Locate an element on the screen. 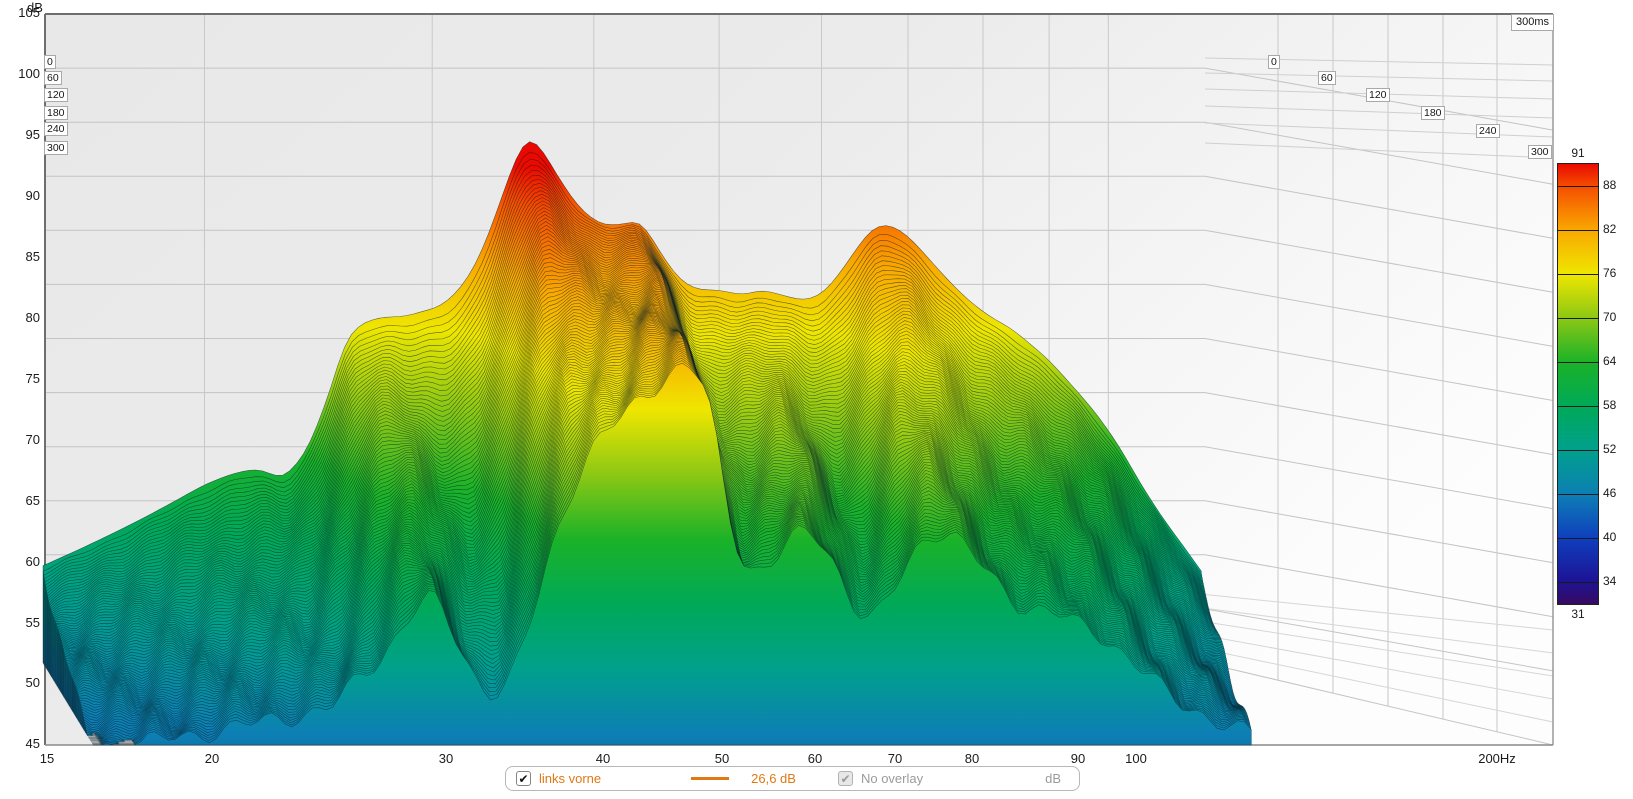 The height and width of the screenshot is (799, 1633). overlay-checkbox: ✔ is located at coordinates (845, 778).